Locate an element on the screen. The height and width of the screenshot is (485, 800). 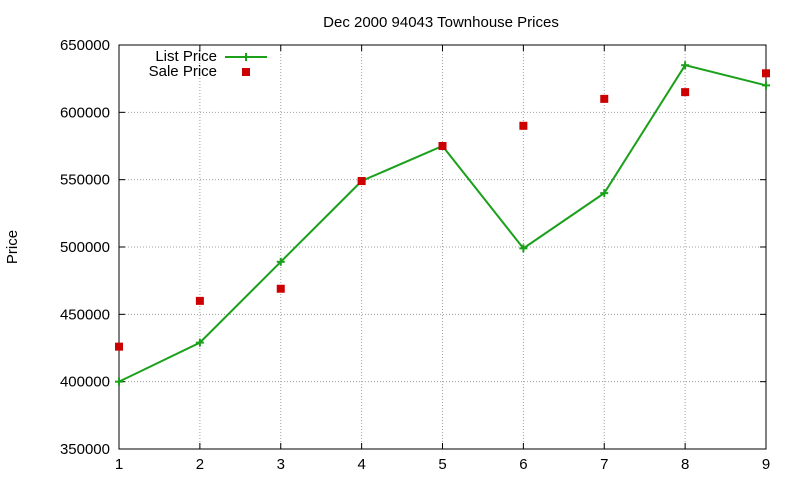
legend-label-list-price: List Price is located at coordinates (186, 56).